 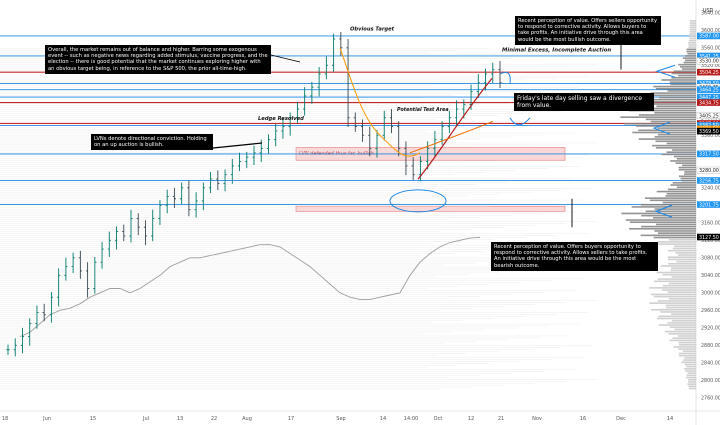 I want to click on y-tick-label: 3600.00, so click(x=710, y=31).